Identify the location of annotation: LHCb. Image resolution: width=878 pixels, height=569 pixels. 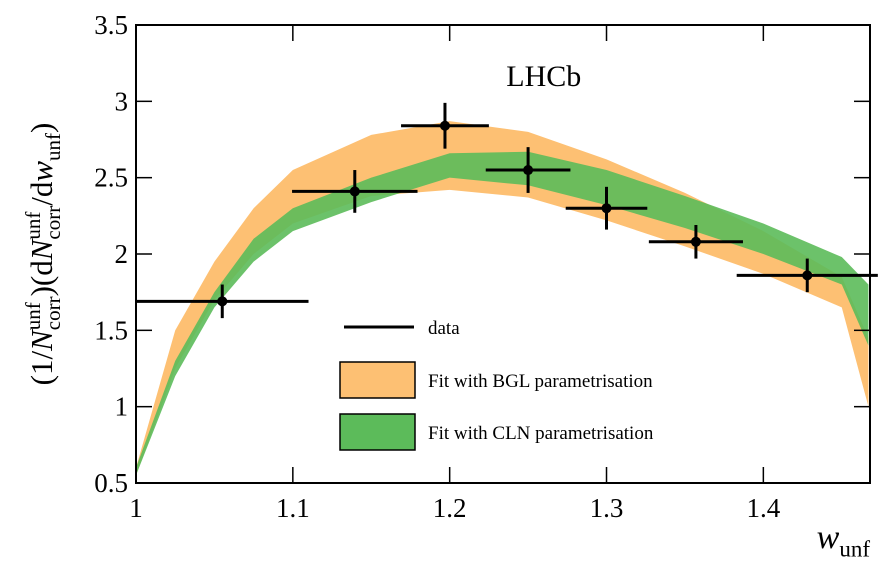
(543, 76).